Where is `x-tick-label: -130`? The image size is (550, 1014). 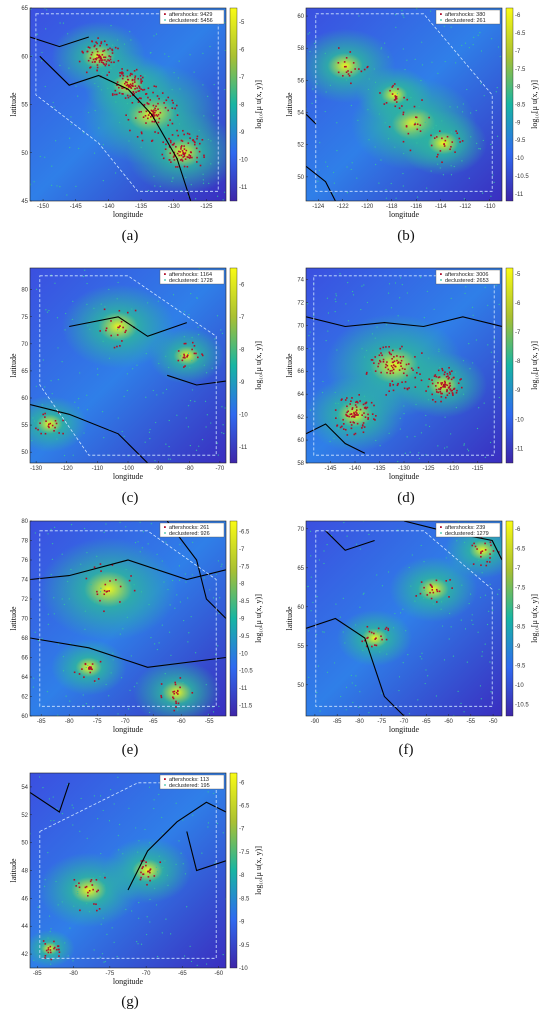
x-tick-label: -130 is located at coordinates (404, 469).